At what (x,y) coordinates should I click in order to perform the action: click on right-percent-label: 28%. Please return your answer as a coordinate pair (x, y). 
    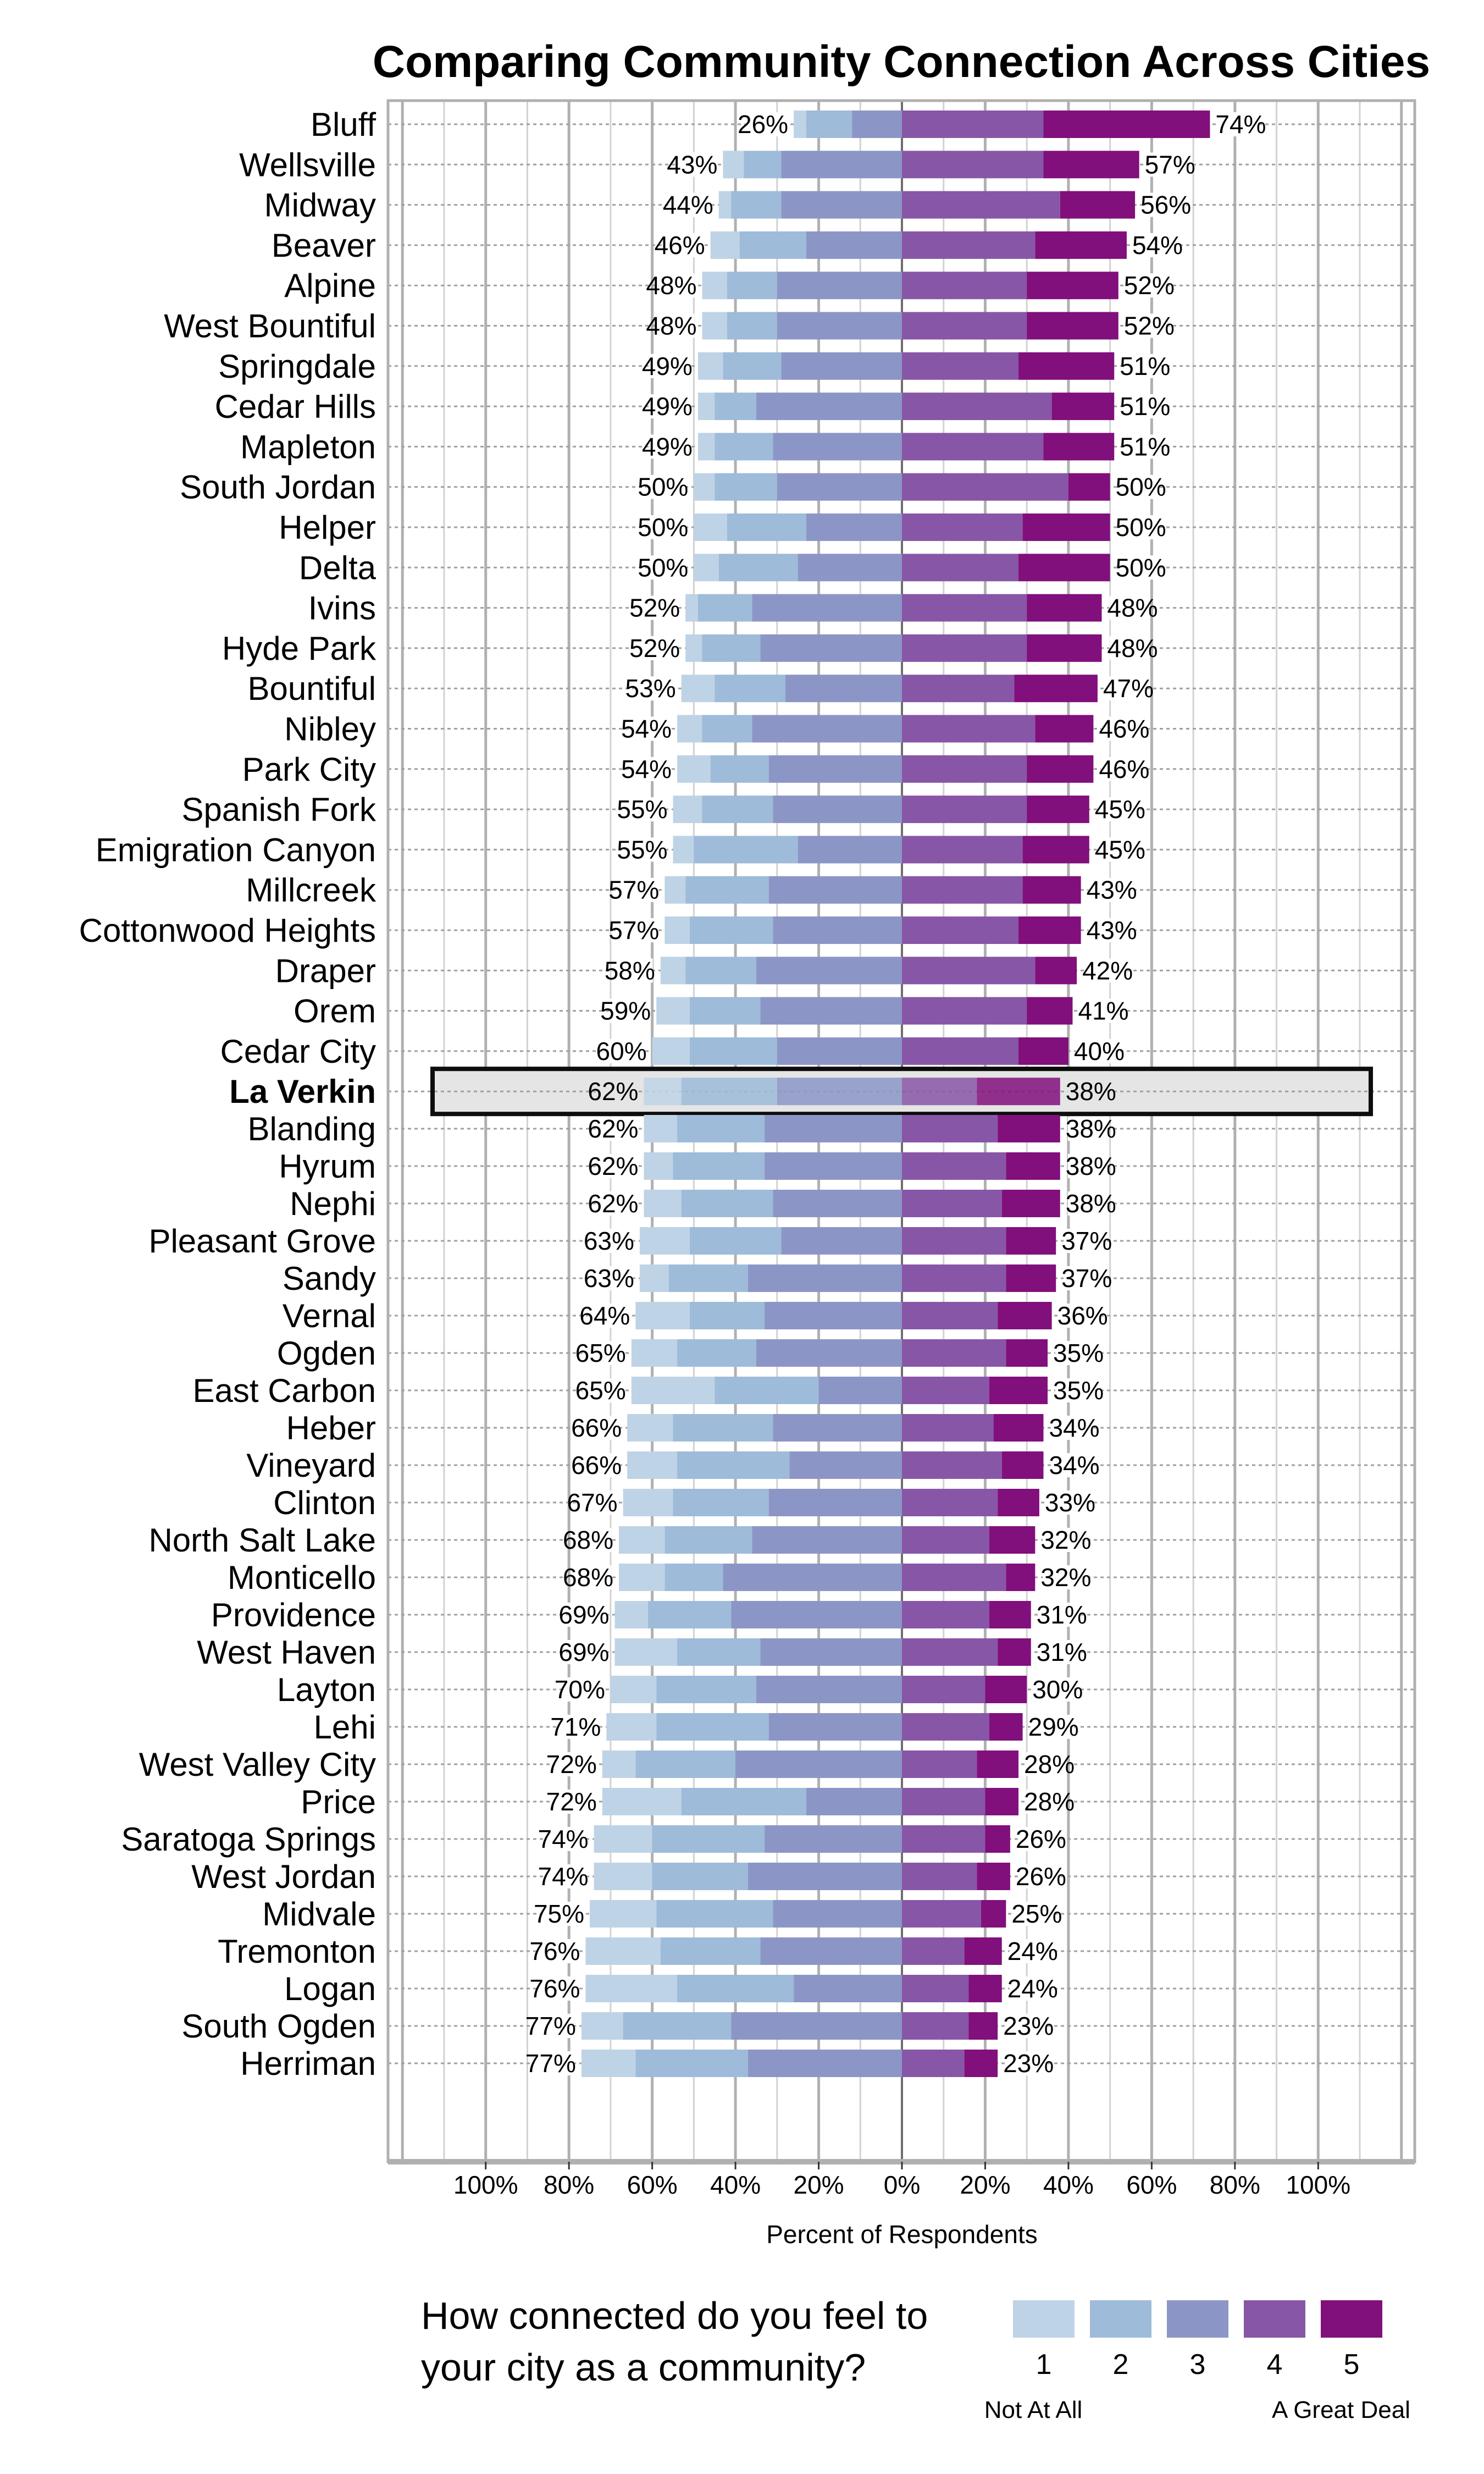
    Looking at the image, I should click on (1049, 1765).